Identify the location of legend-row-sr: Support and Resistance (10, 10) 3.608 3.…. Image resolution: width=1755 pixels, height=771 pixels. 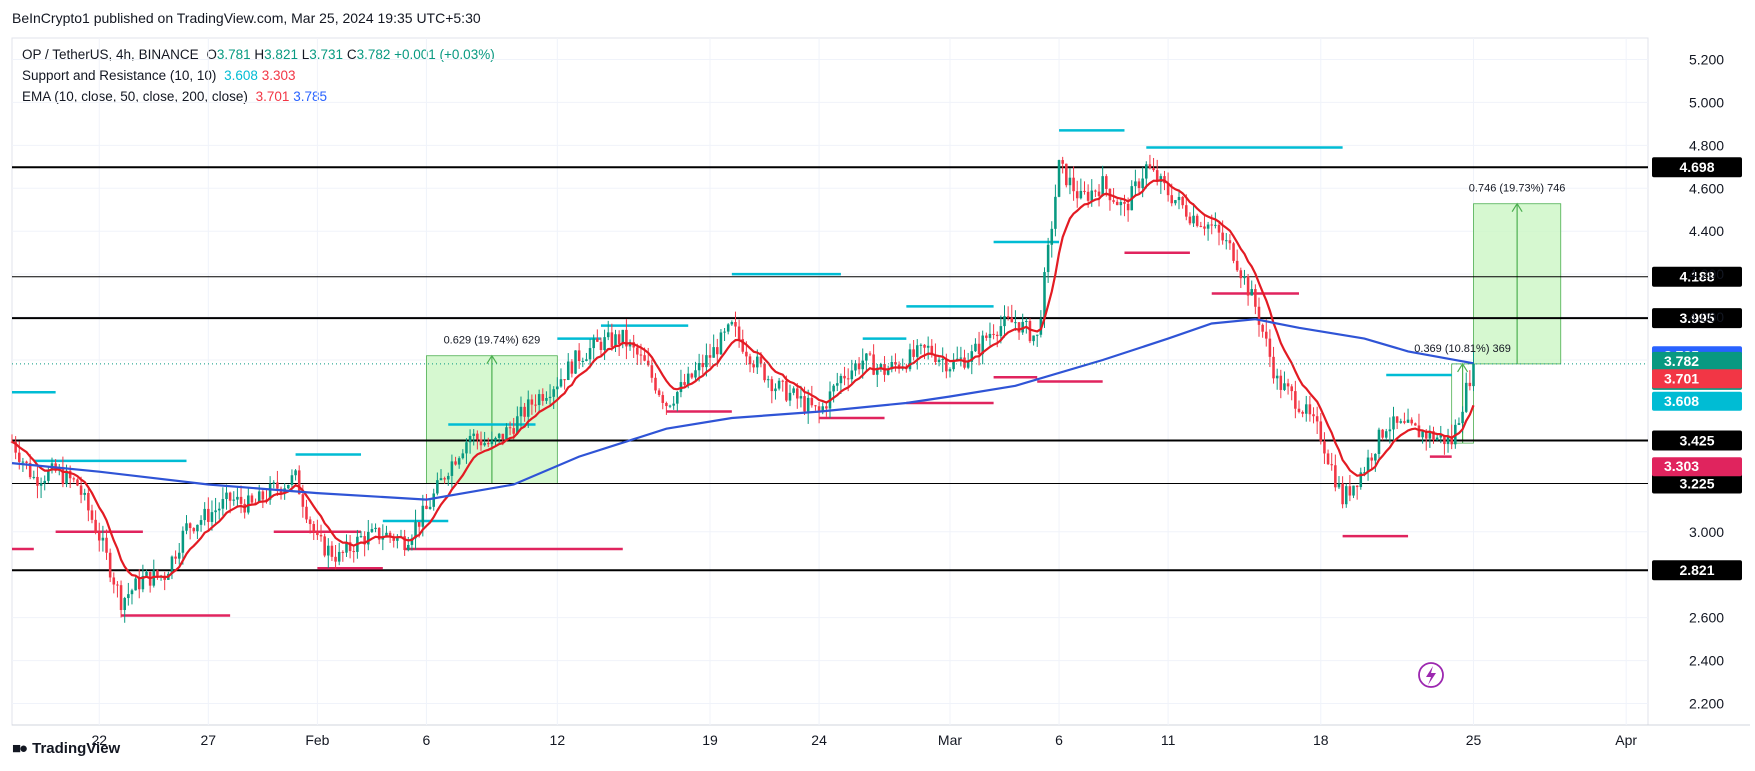
(258, 75).